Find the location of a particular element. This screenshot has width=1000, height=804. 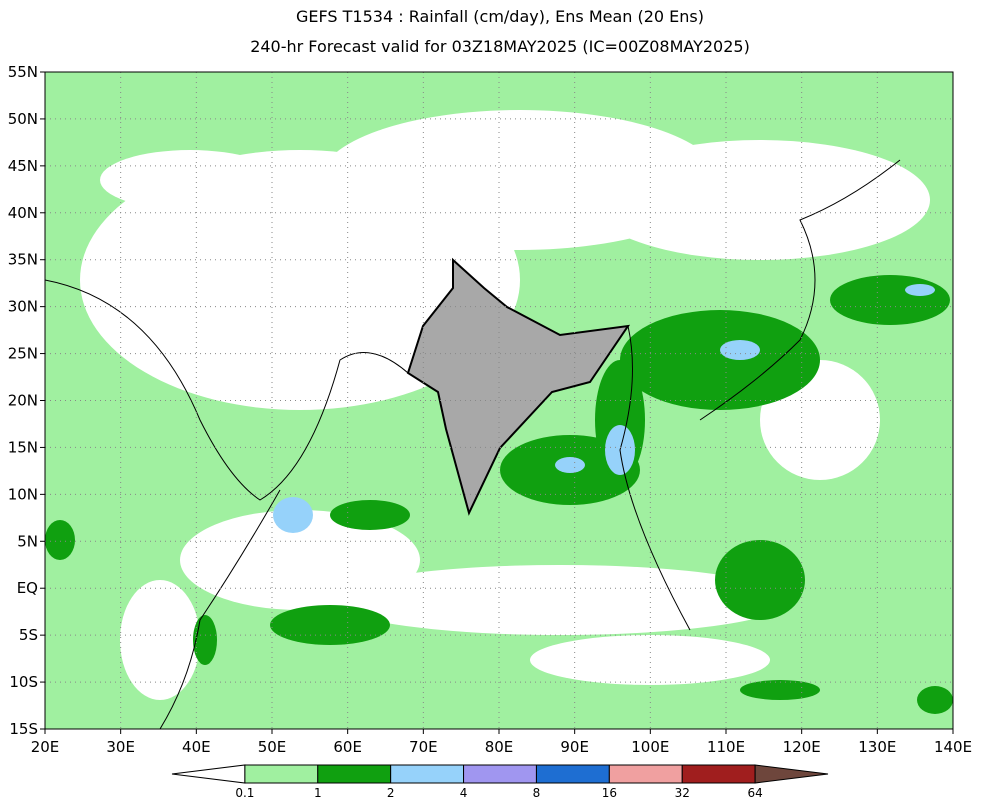

colorbar-label: 2 is located at coordinates (391, 793).